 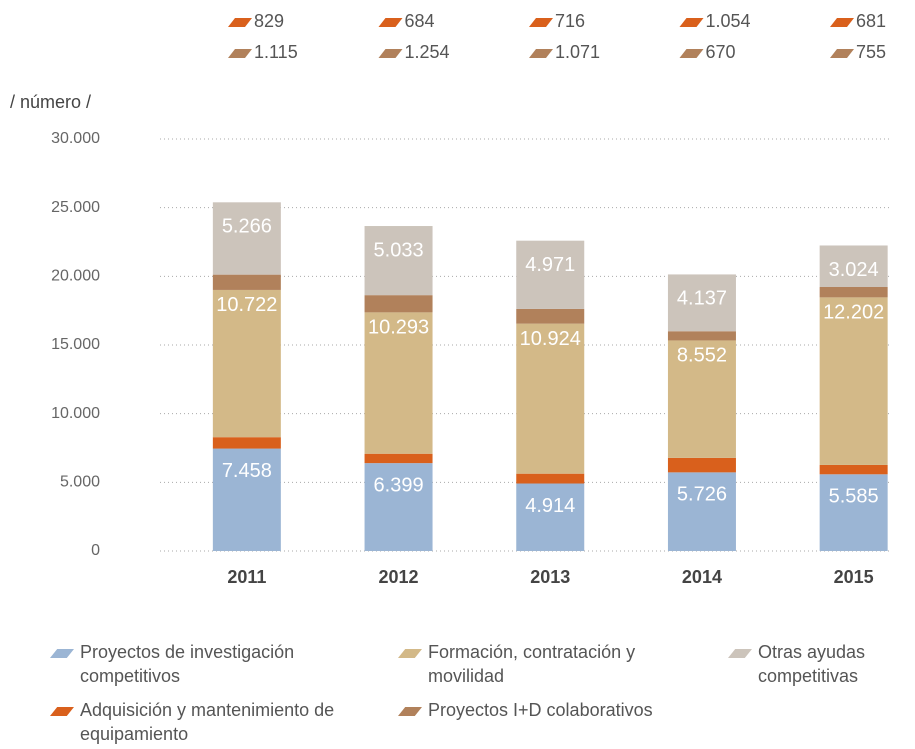 I want to click on y-tick-label: 30.000, so click(x=75, y=138).